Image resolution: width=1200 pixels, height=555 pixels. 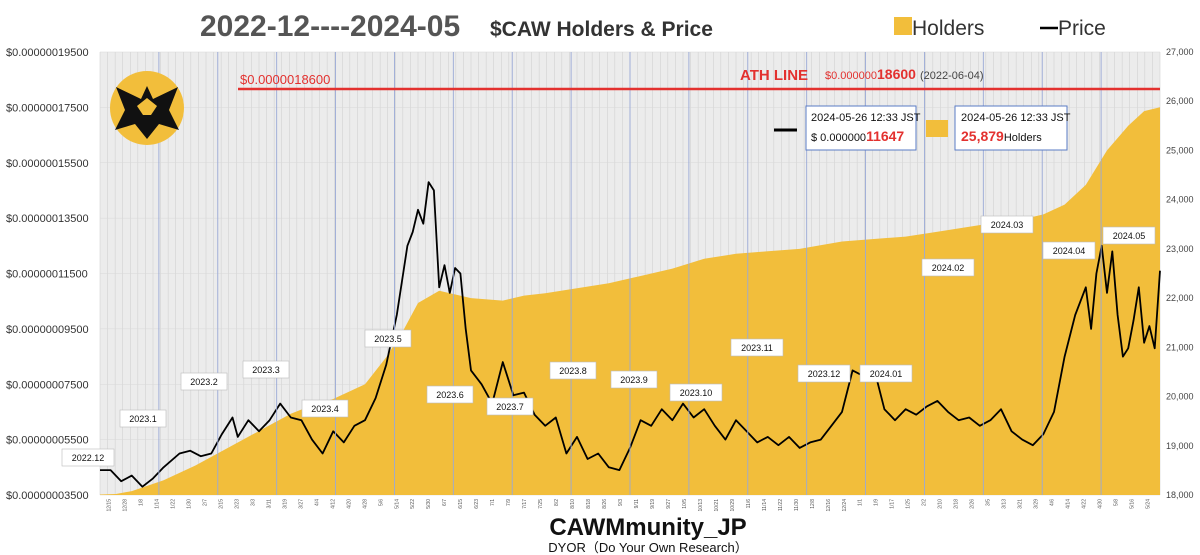 What do you see at coordinates (525, 504) in the screenshot?
I see `x-date-tick: 7/17` at bounding box center [525, 504].